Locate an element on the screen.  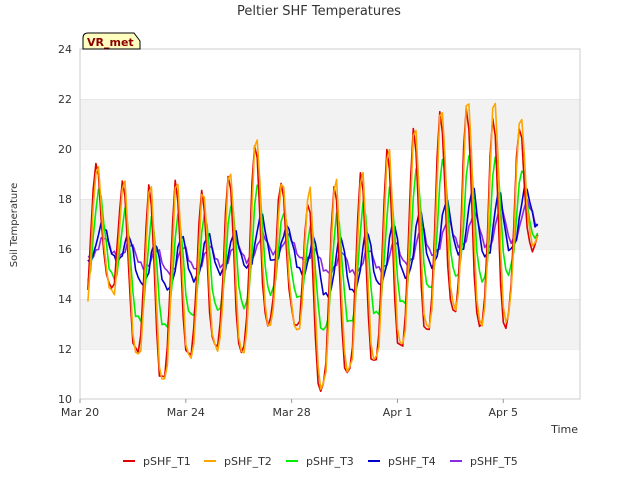
vr-met-badge: VR_met is located at coordinates (111, 41).